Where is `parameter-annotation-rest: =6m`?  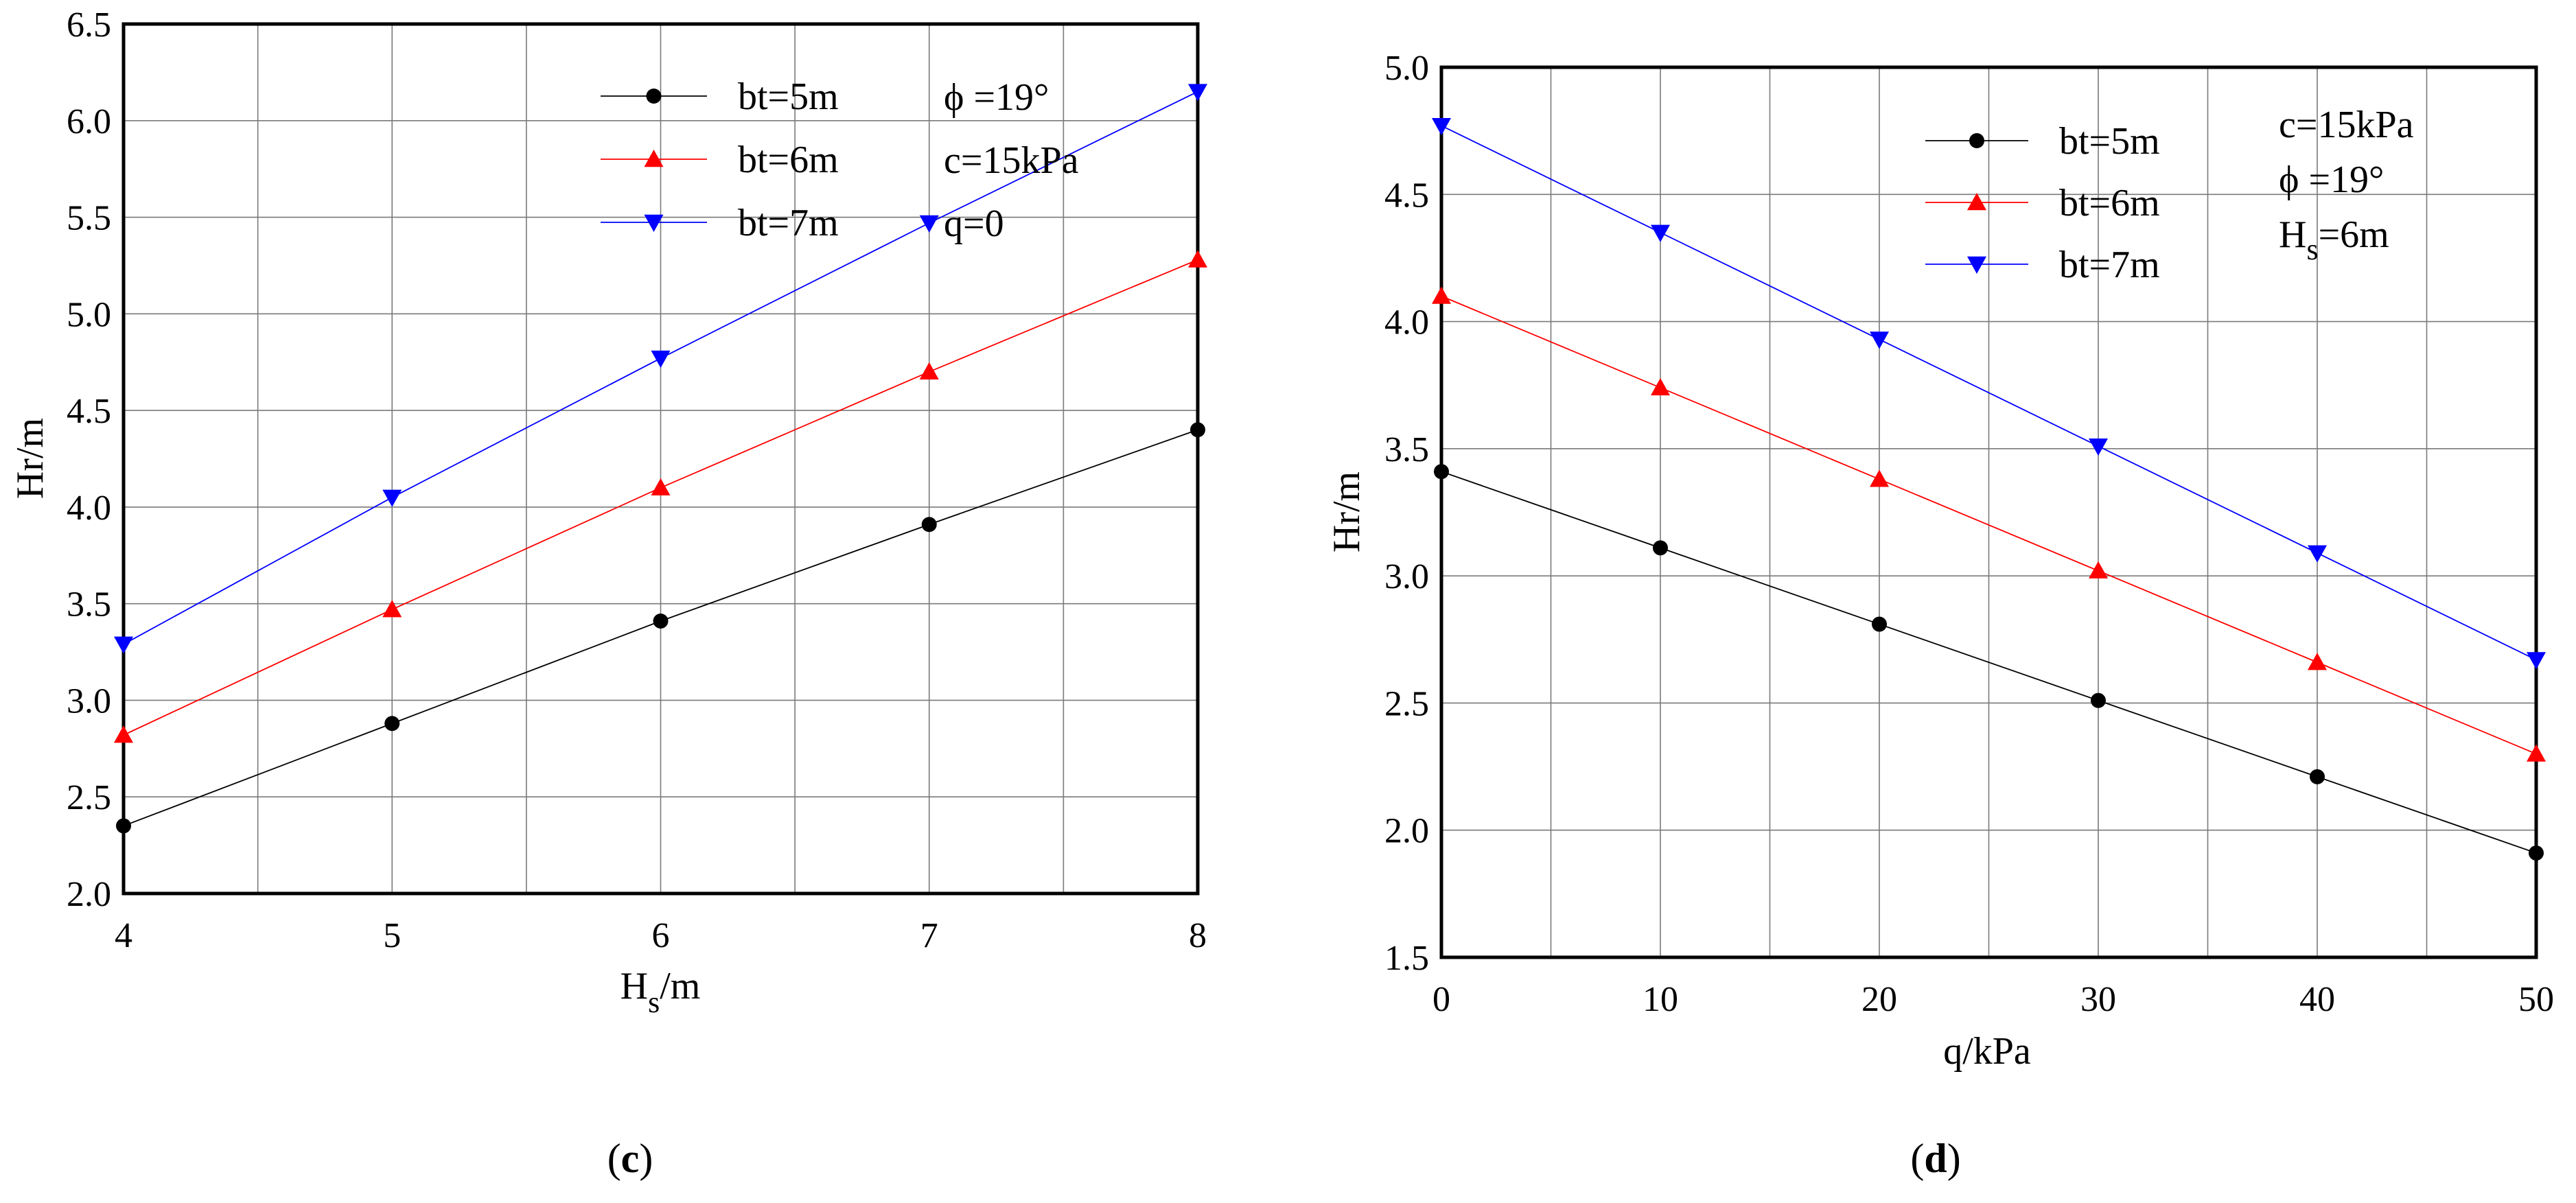
parameter-annotation-rest: =6m is located at coordinates (2354, 235).